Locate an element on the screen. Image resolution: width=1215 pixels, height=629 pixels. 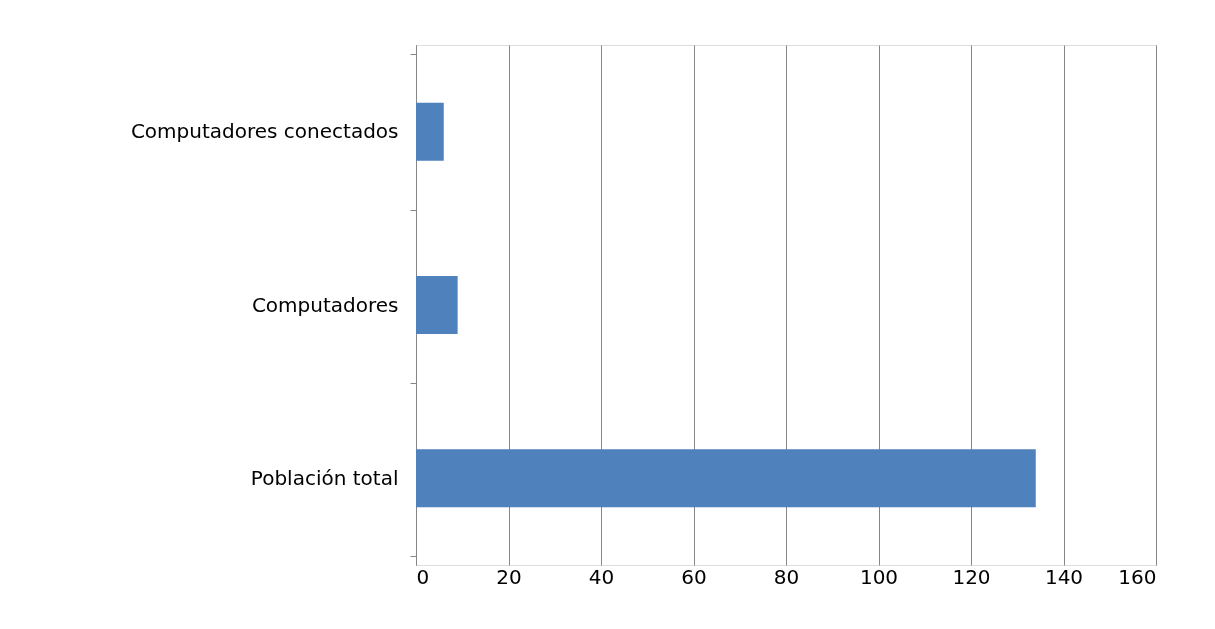
x-tick-label: 80 is located at coordinates (786, 576).